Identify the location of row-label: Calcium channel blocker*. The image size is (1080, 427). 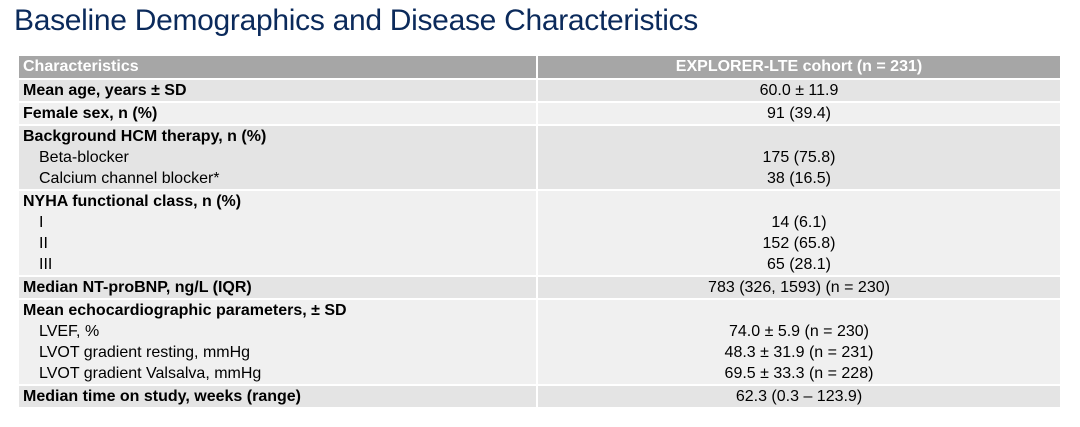
(129, 178).